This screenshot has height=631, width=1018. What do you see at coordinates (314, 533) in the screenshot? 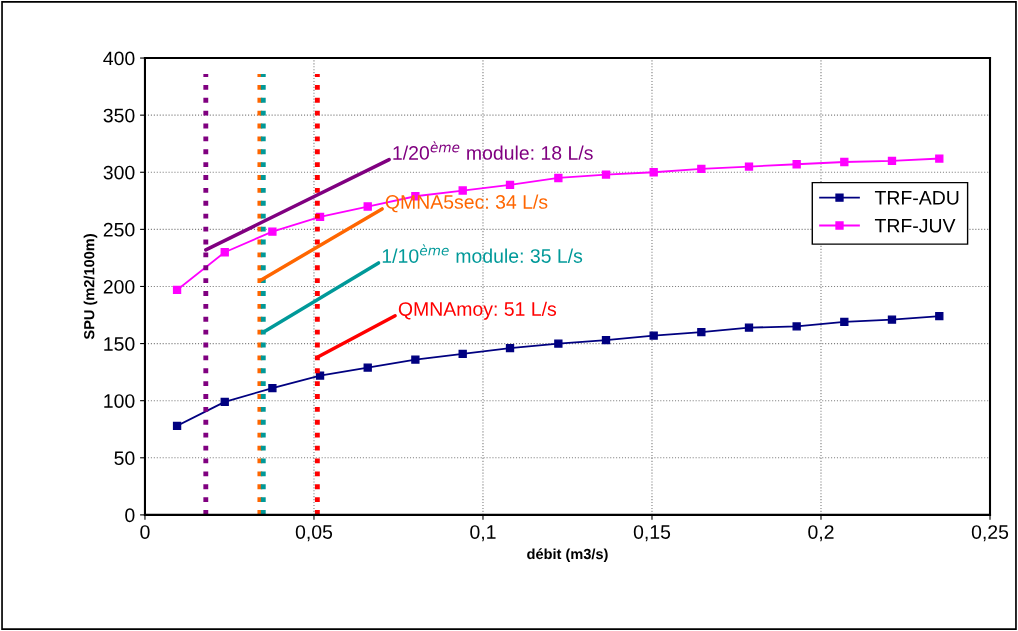
I see `x-tick-label: 0,05` at bounding box center [314, 533].